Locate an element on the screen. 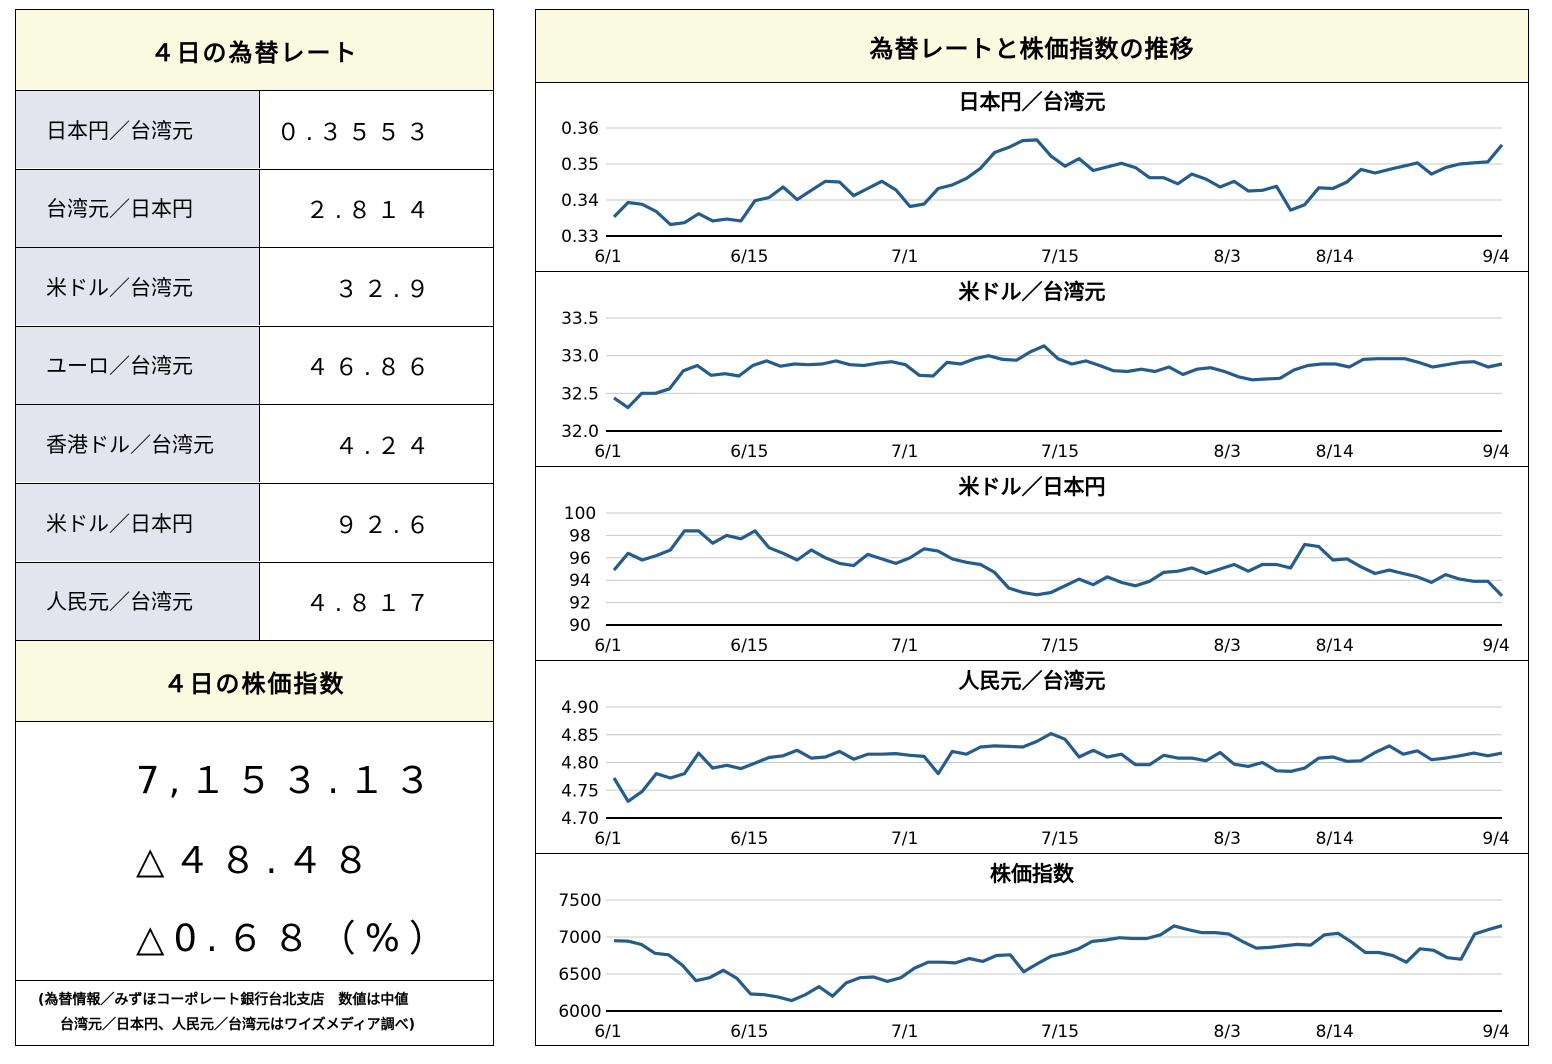 This screenshot has width=1552, height=1064. y-tick-label: 4.80 is located at coordinates (580, 764).